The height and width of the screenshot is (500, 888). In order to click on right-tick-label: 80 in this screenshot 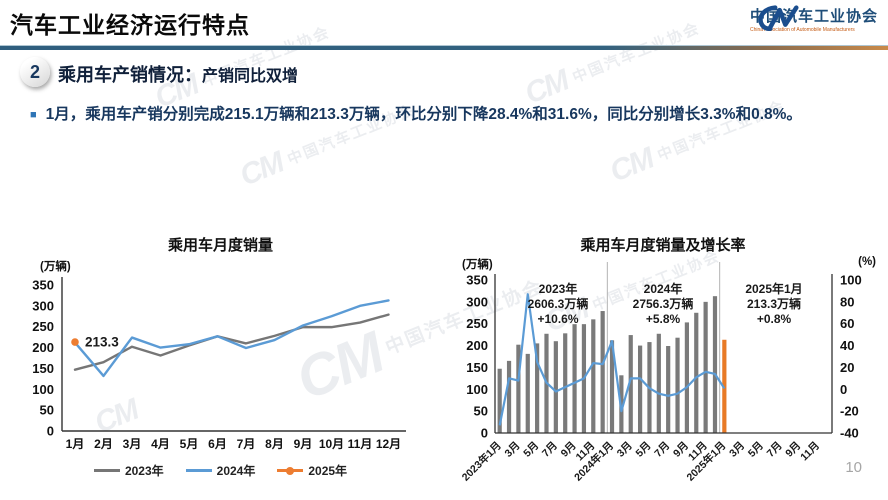, I will do `click(847, 301)`.